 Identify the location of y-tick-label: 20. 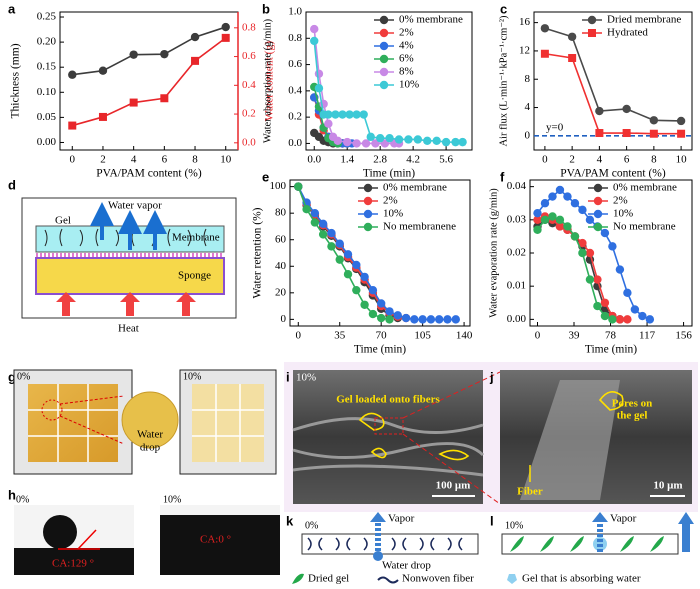
(281, 292).